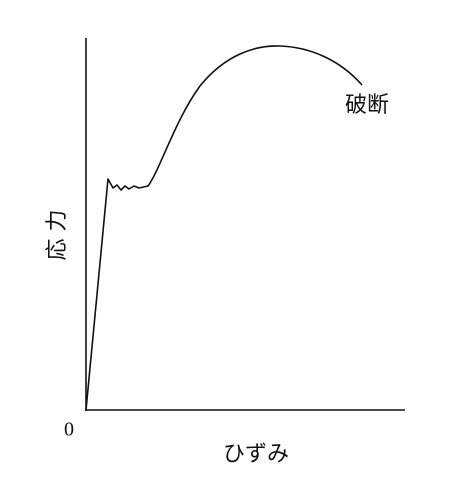  Describe the element at coordinates (69, 430) in the screenshot. I see `origin-label: 0` at that location.